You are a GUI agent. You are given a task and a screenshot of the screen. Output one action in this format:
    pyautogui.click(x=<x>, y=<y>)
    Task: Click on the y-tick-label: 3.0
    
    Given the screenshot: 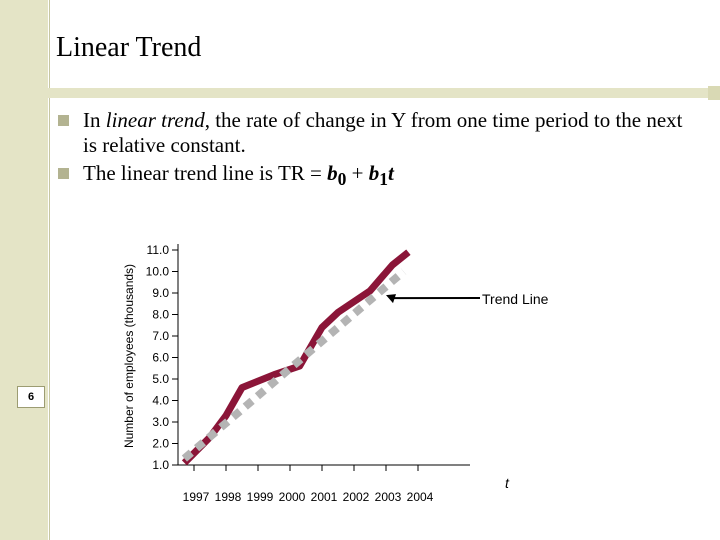 What is the action you would take?
    pyautogui.click(x=160, y=422)
    